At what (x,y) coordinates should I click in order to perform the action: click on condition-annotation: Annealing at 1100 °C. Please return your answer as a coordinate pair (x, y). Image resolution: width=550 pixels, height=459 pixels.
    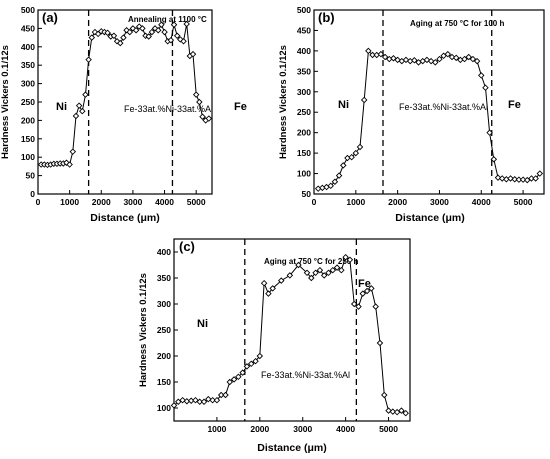
    Looking at the image, I should click on (167, 19).